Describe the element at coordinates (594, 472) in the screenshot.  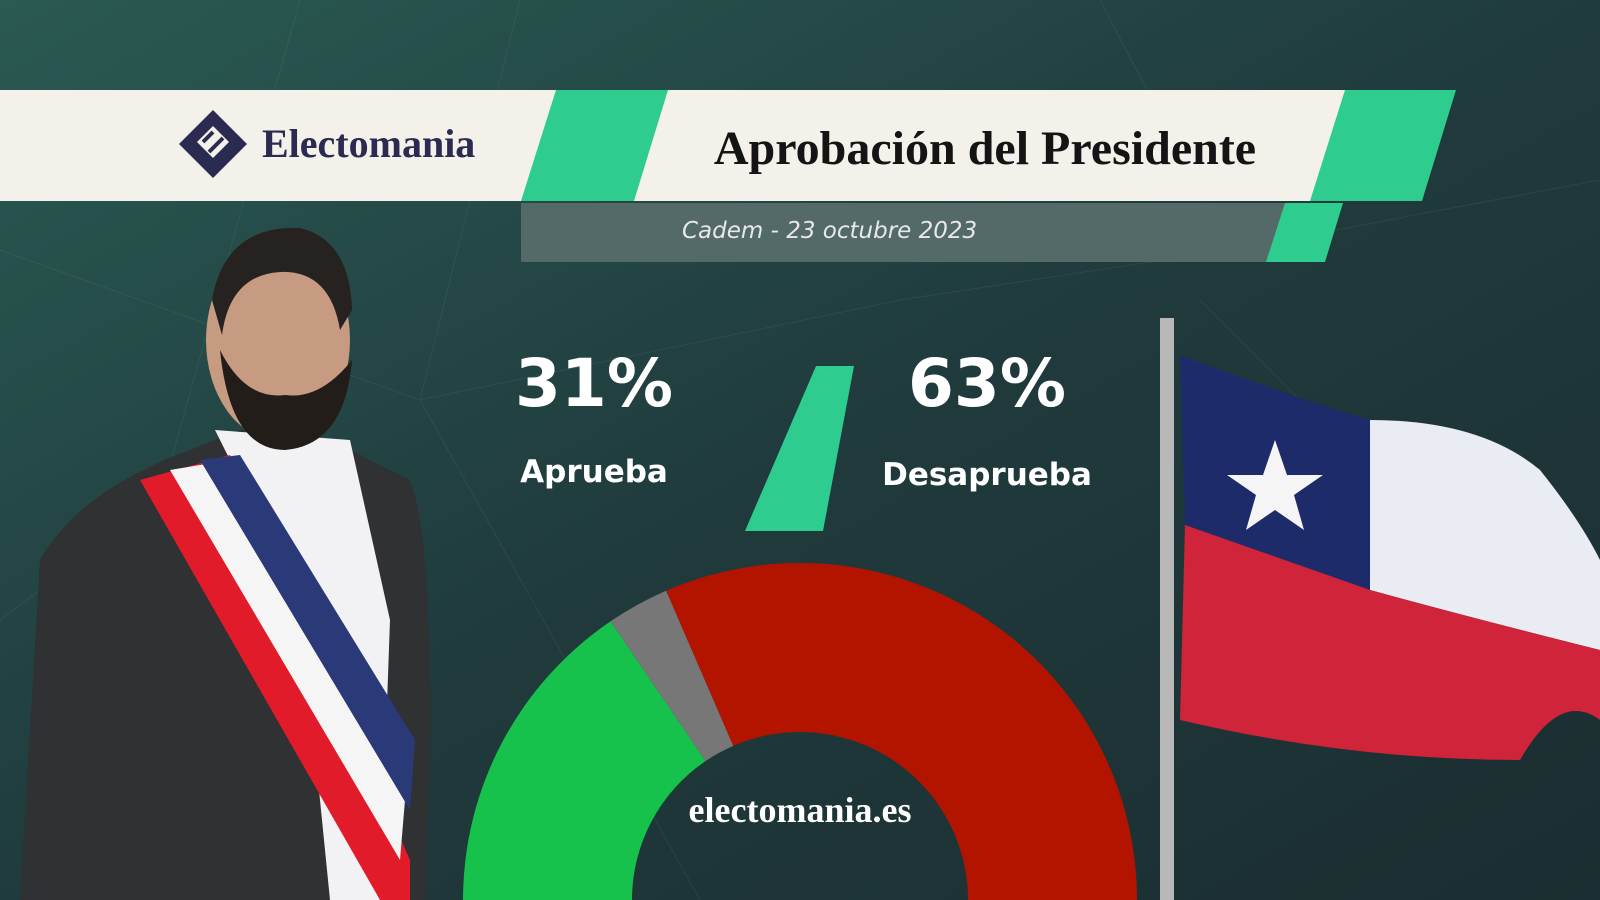
I see `category-label: Aprueba` at that location.